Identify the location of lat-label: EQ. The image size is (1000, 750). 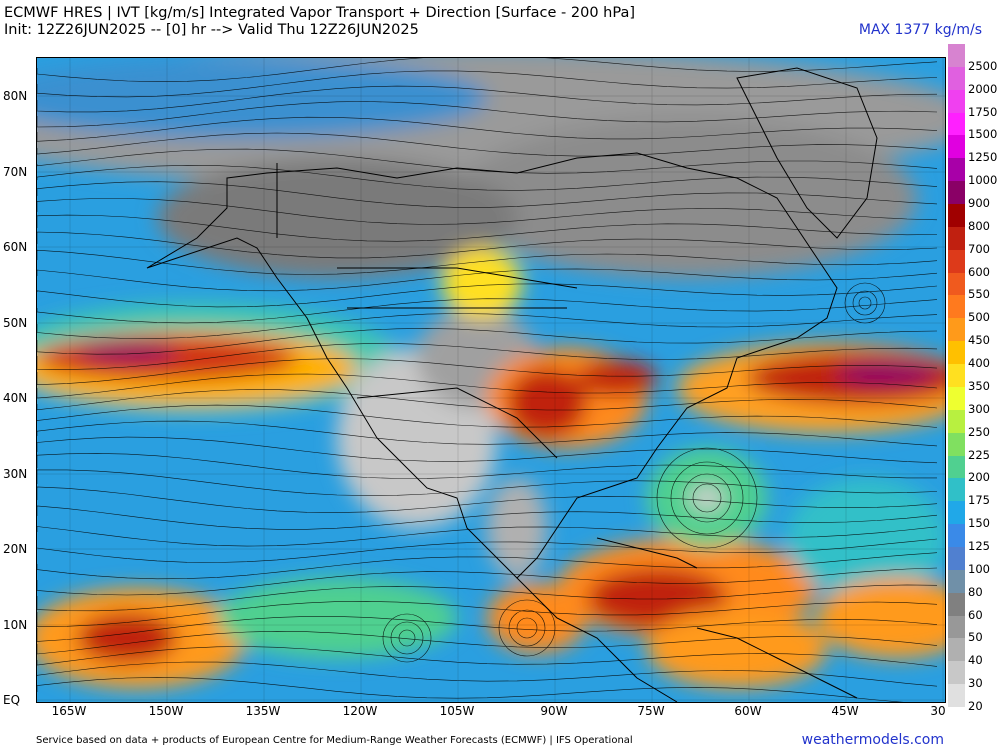
(12, 700).